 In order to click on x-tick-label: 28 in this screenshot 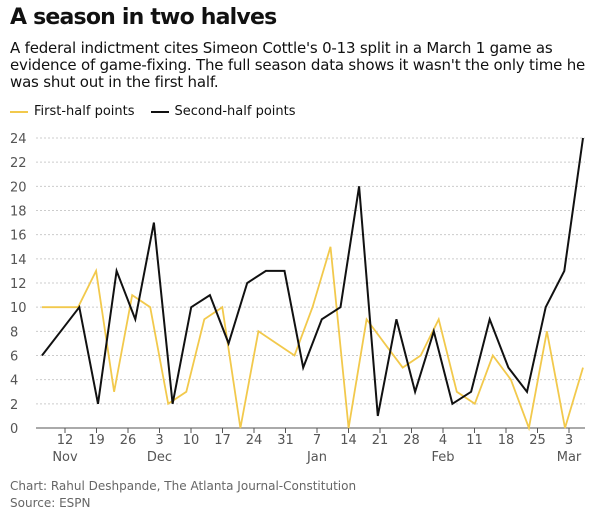, I will do `click(411, 440)`.